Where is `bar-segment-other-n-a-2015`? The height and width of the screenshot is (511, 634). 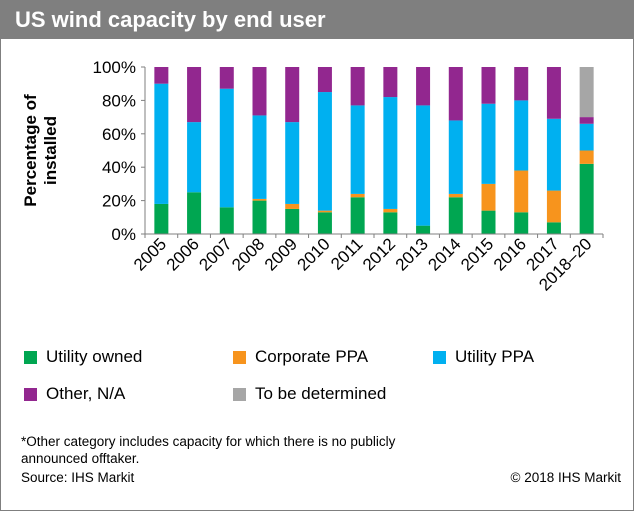
bar-segment-other-n-a-2015 is located at coordinates (488, 85).